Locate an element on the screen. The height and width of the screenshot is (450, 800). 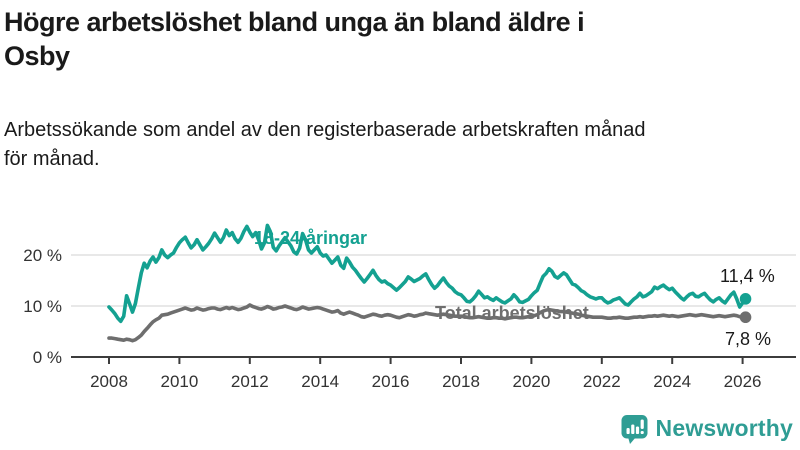
series-label-young: 18-24-åringar is located at coordinates (311, 238).